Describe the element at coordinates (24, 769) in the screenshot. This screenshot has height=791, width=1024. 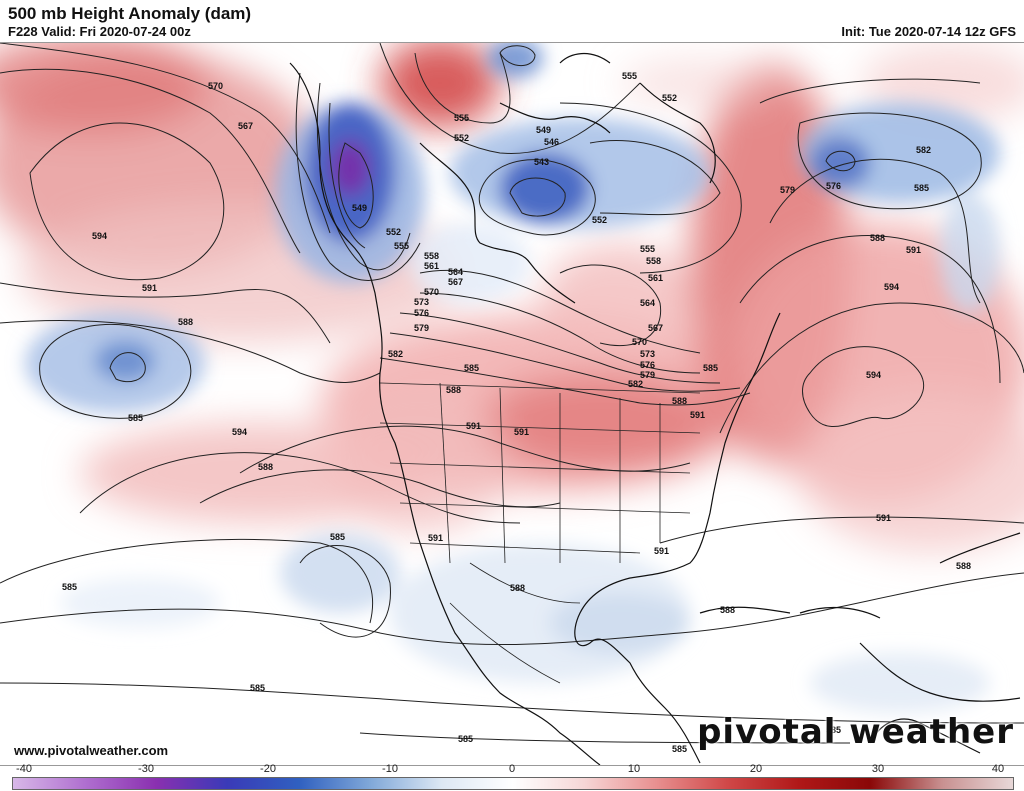
I see `colorbar-tick: -40` at that location.